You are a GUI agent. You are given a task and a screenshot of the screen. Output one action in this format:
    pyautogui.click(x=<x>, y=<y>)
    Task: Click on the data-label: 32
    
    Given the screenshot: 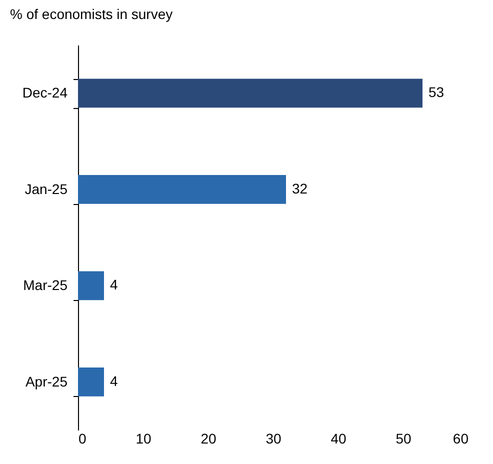 What is the action you would take?
    pyautogui.click(x=300, y=188)
    